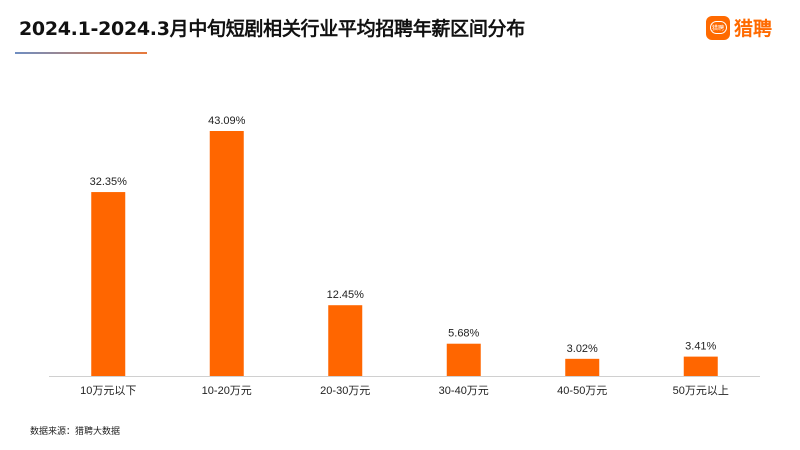  I want to click on logo-bubble: 猎聘, so click(718, 27).